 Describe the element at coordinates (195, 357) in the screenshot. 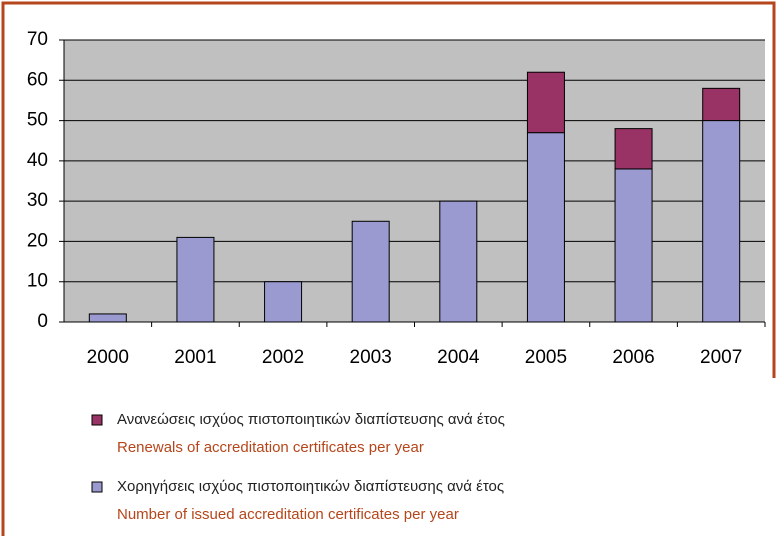

I see `x-tick-label: 2001` at that location.